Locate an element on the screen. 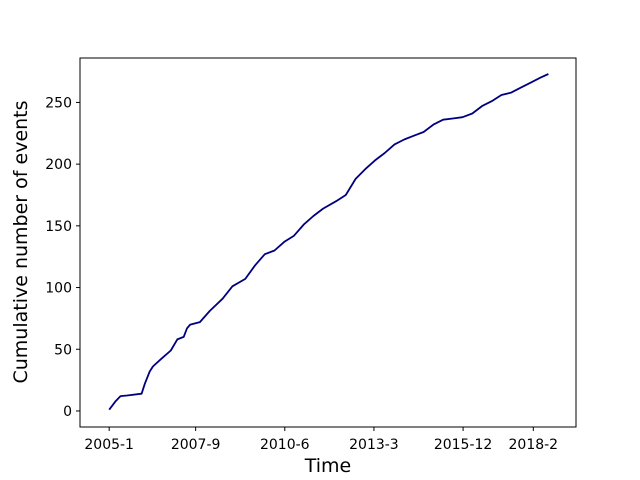 The image size is (640, 480). y-tick-label: 100 is located at coordinates (58, 289).